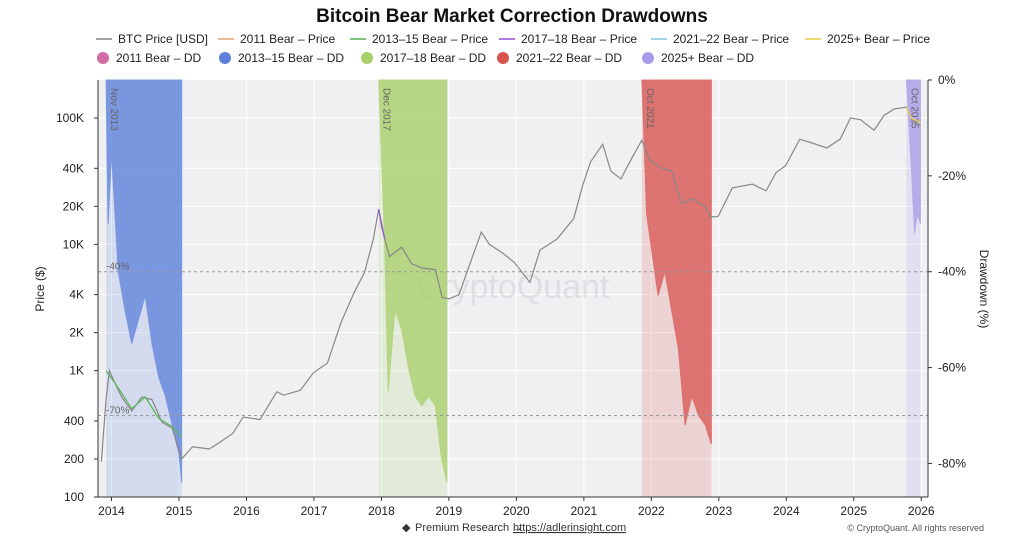 The width and height of the screenshot is (1024, 554). I want to click on footer-link: https://adlerinsight.com, so click(569, 528).